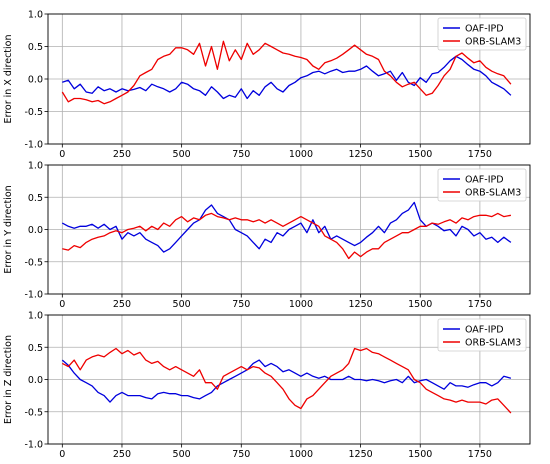  Describe the element at coordinates (8, 379) in the screenshot. I see `y-axis-label: Error in Z direction` at that location.